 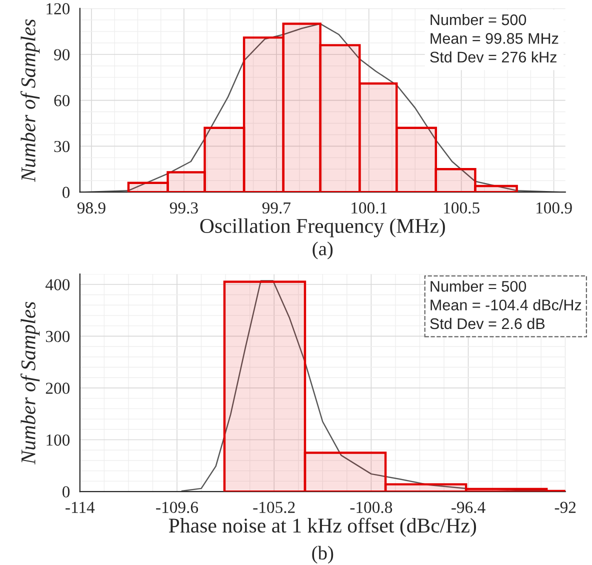 I want to click on x-tick-label: -114, so click(x=80, y=507).